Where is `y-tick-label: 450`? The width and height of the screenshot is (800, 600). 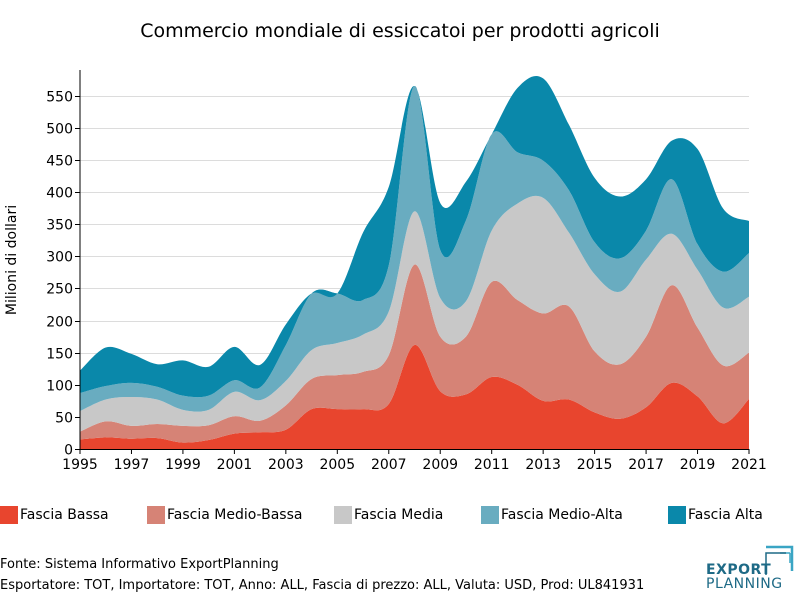
y-tick-label: 450 is located at coordinates (59, 162).